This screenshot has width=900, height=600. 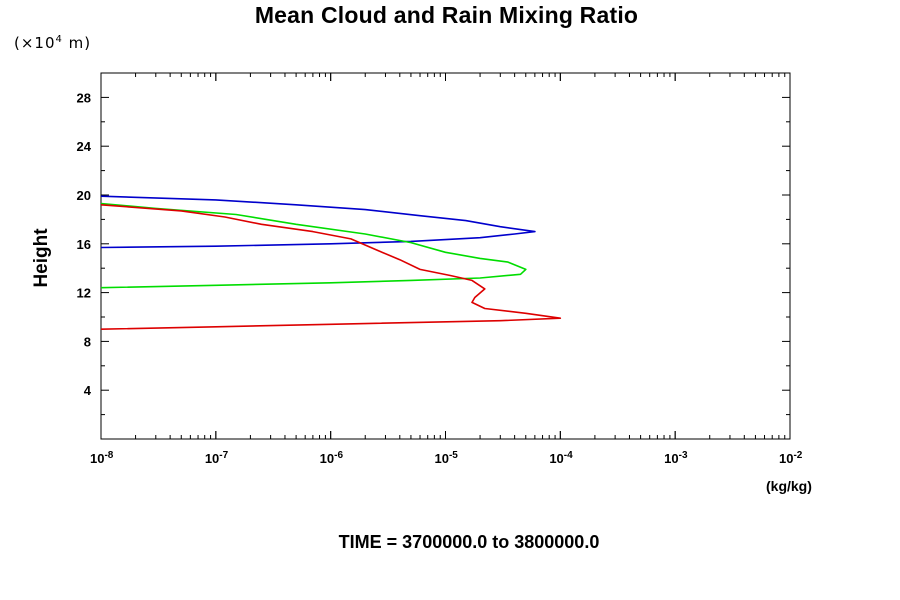 I want to click on y-tick-label: 4, so click(x=88, y=390).